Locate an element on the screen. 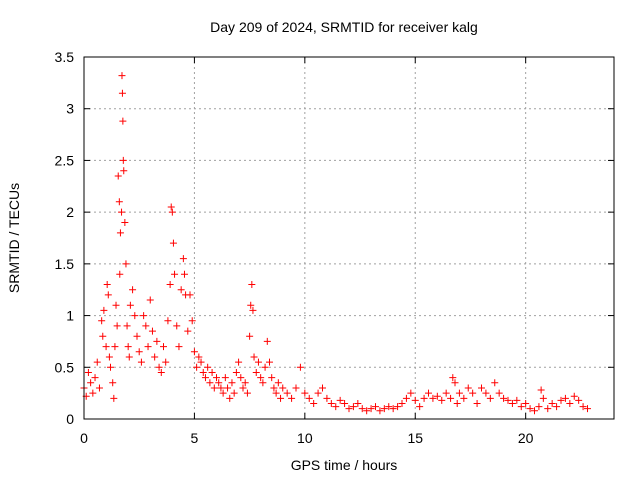  y-axis-label: SRMTID / TECUs is located at coordinates (14, 238).